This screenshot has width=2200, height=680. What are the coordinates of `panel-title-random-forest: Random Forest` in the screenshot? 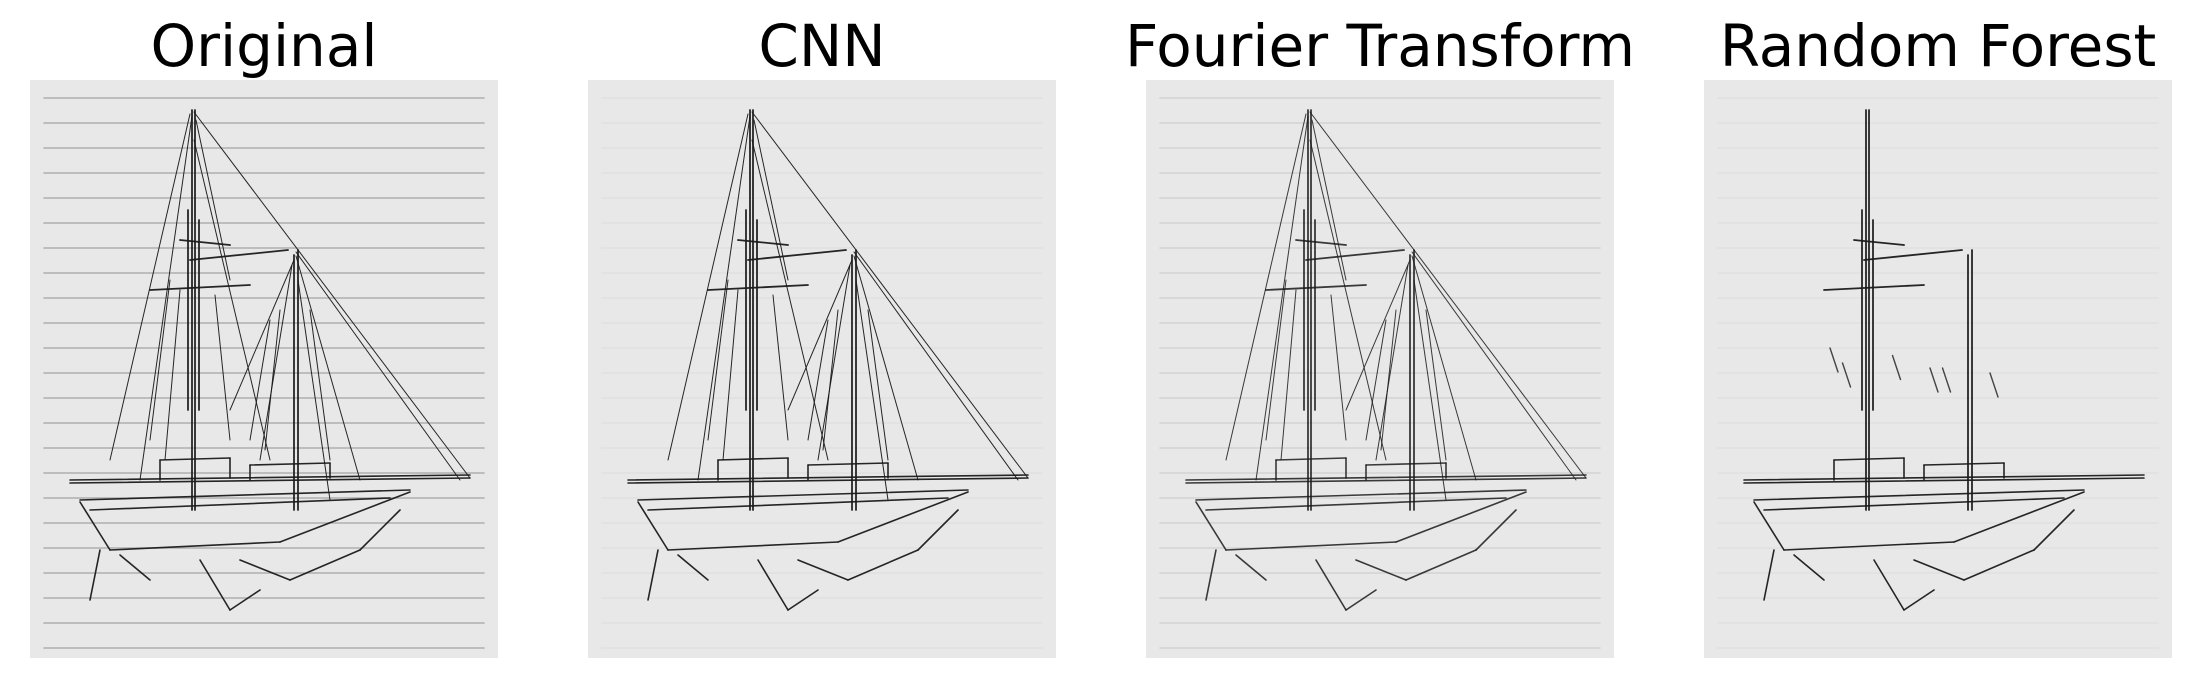 It's located at (1938, 46).